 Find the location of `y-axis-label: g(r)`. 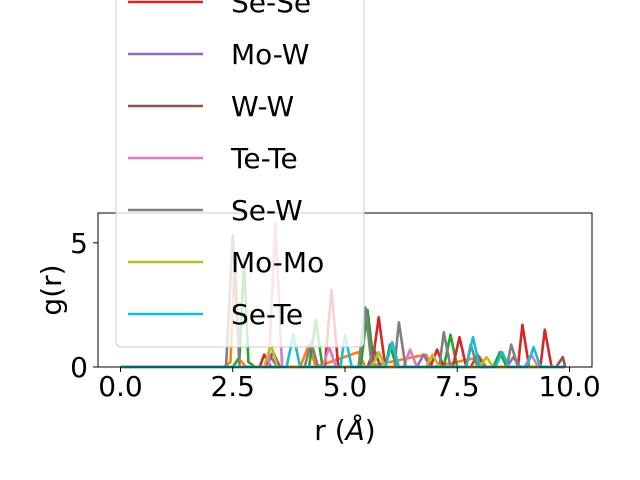

y-axis-label: g(r) is located at coordinates (51, 289).